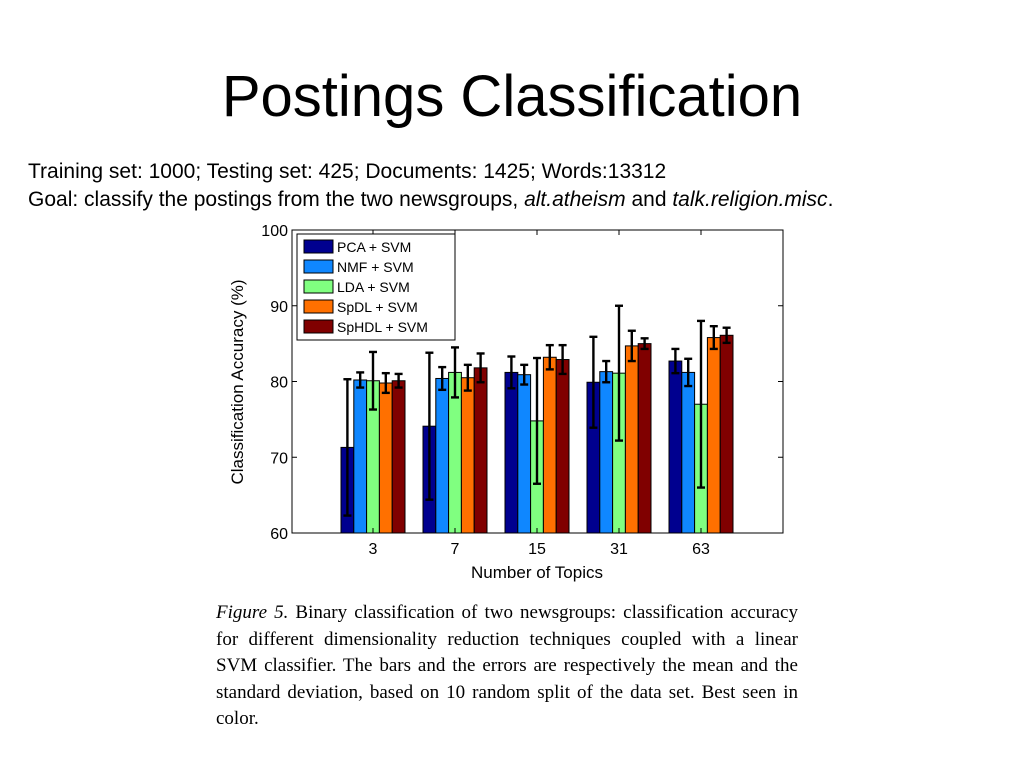  I want to click on x-tick-label: 3, so click(373, 549).